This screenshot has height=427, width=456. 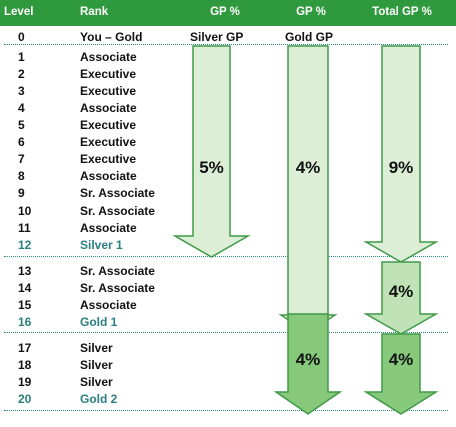 What do you see at coordinates (25, 271) in the screenshot?
I see `row-level: 13` at bounding box center [25, 271].